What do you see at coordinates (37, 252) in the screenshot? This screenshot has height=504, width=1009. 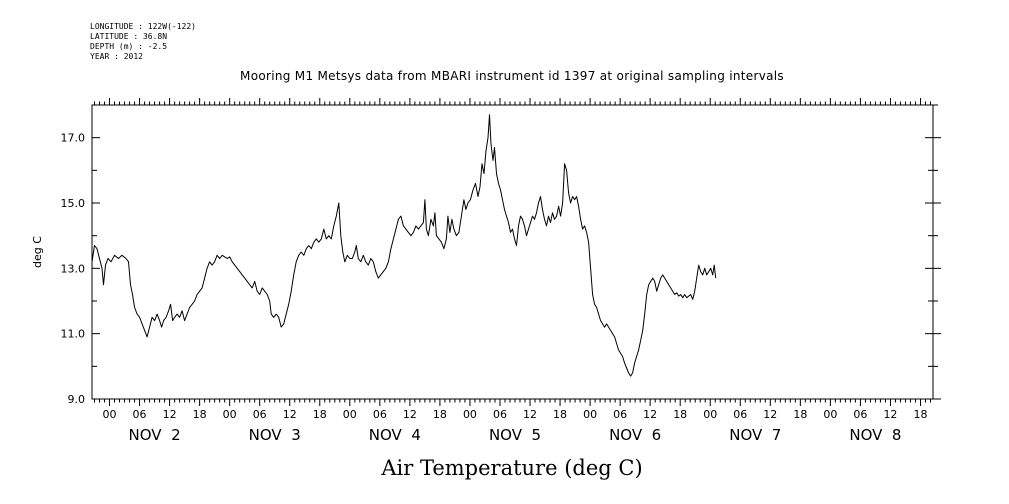 I see `y-axis-label: deg C` at bounding box center [37, 252].